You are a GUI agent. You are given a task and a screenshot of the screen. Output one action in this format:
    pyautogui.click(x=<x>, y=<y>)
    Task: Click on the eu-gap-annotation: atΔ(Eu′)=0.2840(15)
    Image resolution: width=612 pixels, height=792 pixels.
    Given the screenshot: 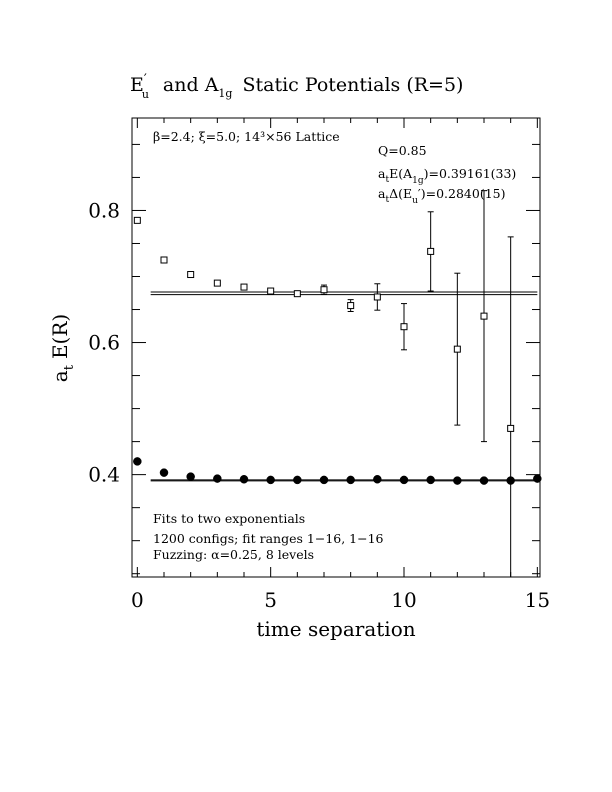 What is the action you would take?
    pyautogui.click(x=442, y=196)
    